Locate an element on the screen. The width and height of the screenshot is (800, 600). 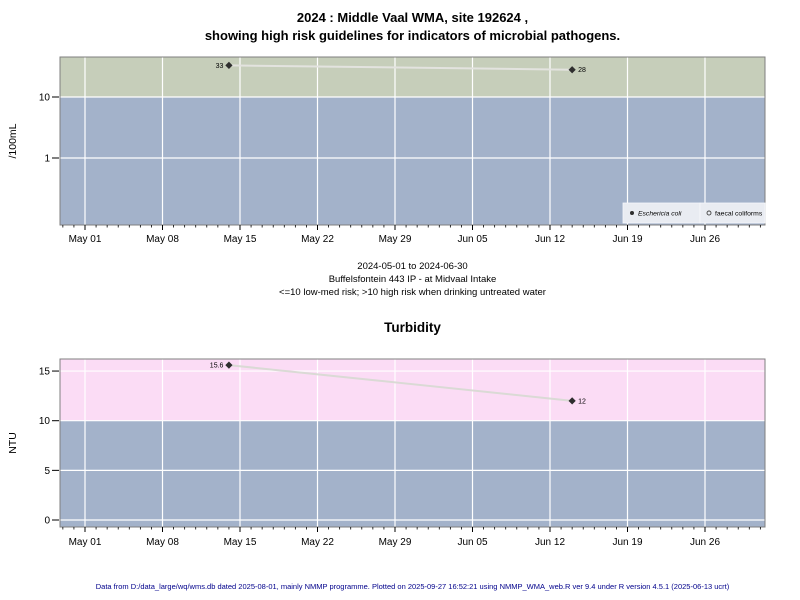
data-point-label: 28 is located at coordinates (582, 70).